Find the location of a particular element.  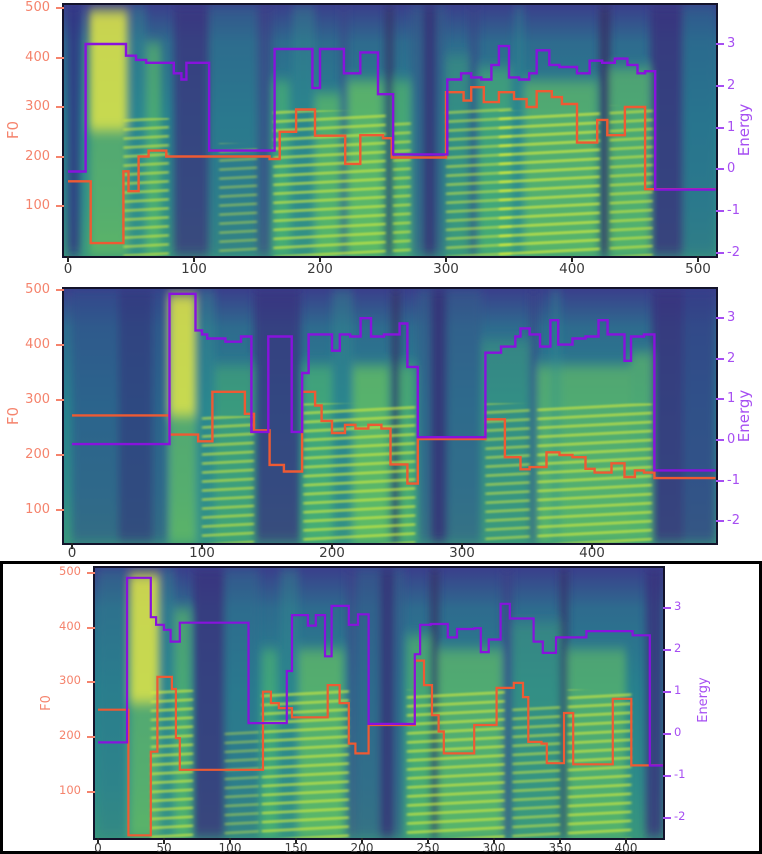

x-tick-label: 250 is located at coordinates (428, 847).